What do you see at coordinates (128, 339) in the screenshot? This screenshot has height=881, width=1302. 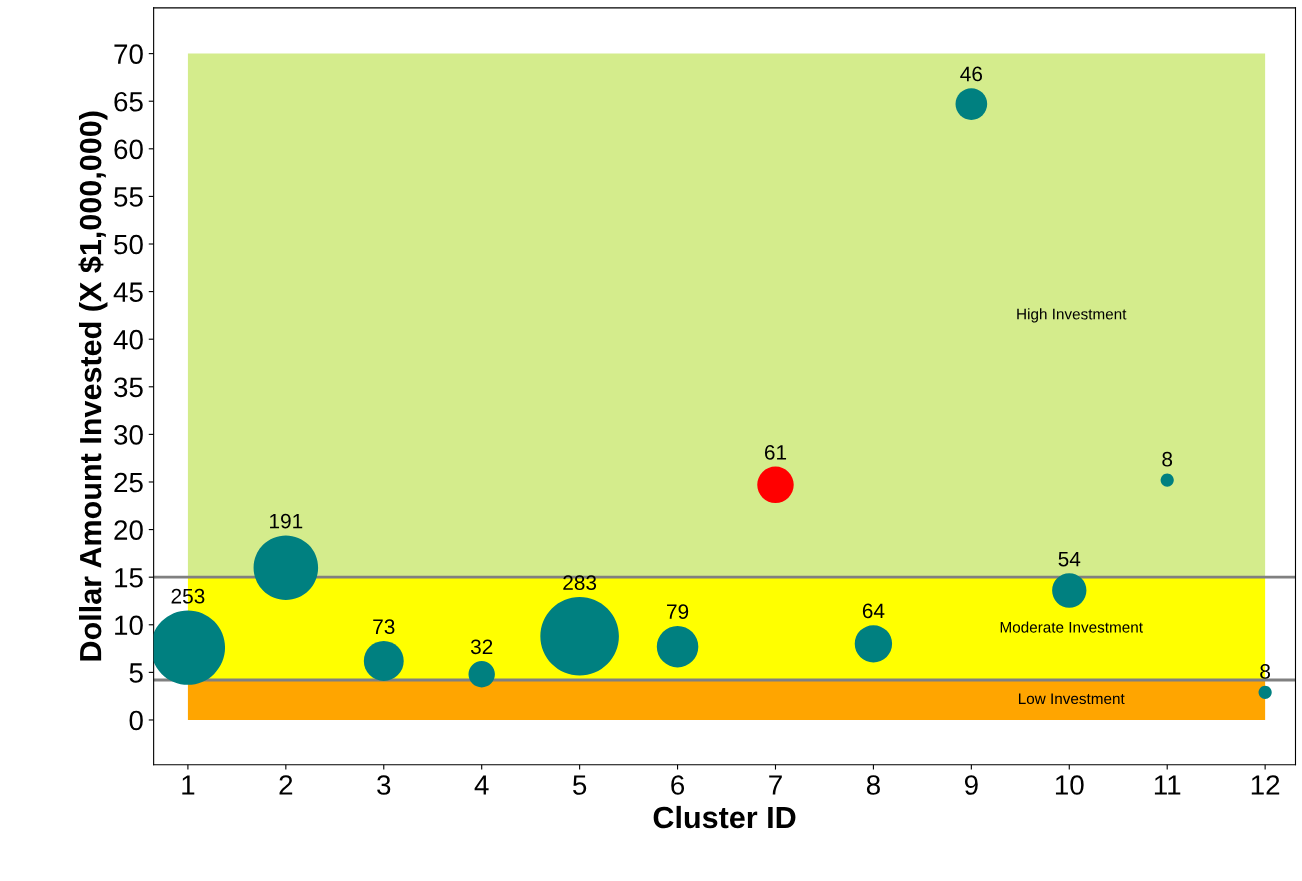 I see `y-tick-label: 40` at bounding box center [128, 339].